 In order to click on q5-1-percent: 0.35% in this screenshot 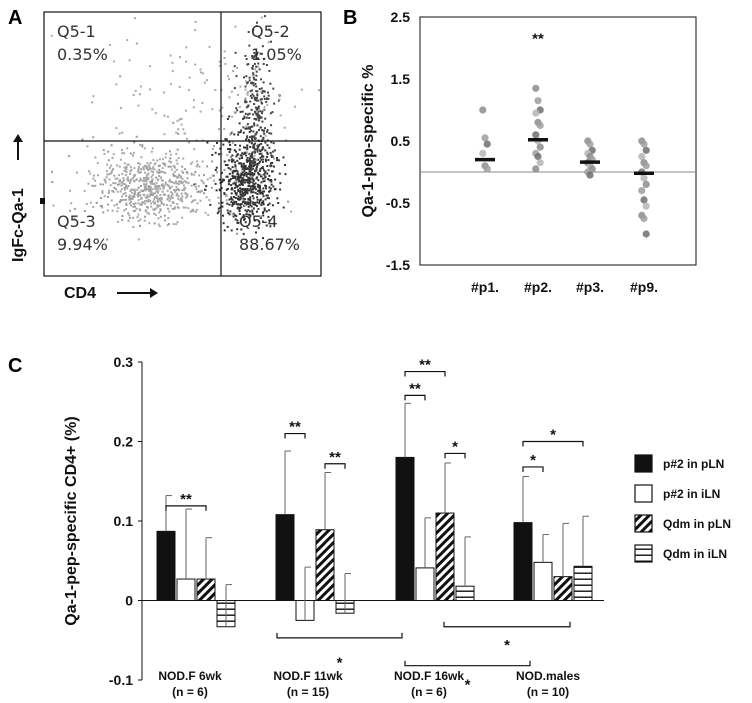, I will do `click(82, 54)`.